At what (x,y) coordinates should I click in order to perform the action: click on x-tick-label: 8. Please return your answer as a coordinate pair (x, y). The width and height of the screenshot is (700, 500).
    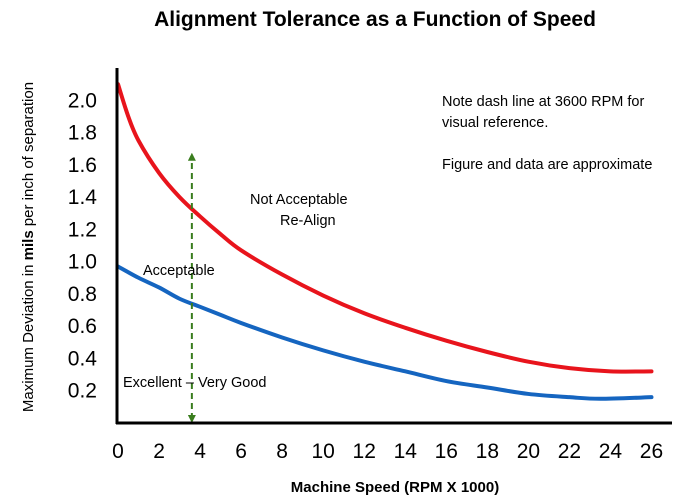
    Looking at the image, I should click on (282, 451).